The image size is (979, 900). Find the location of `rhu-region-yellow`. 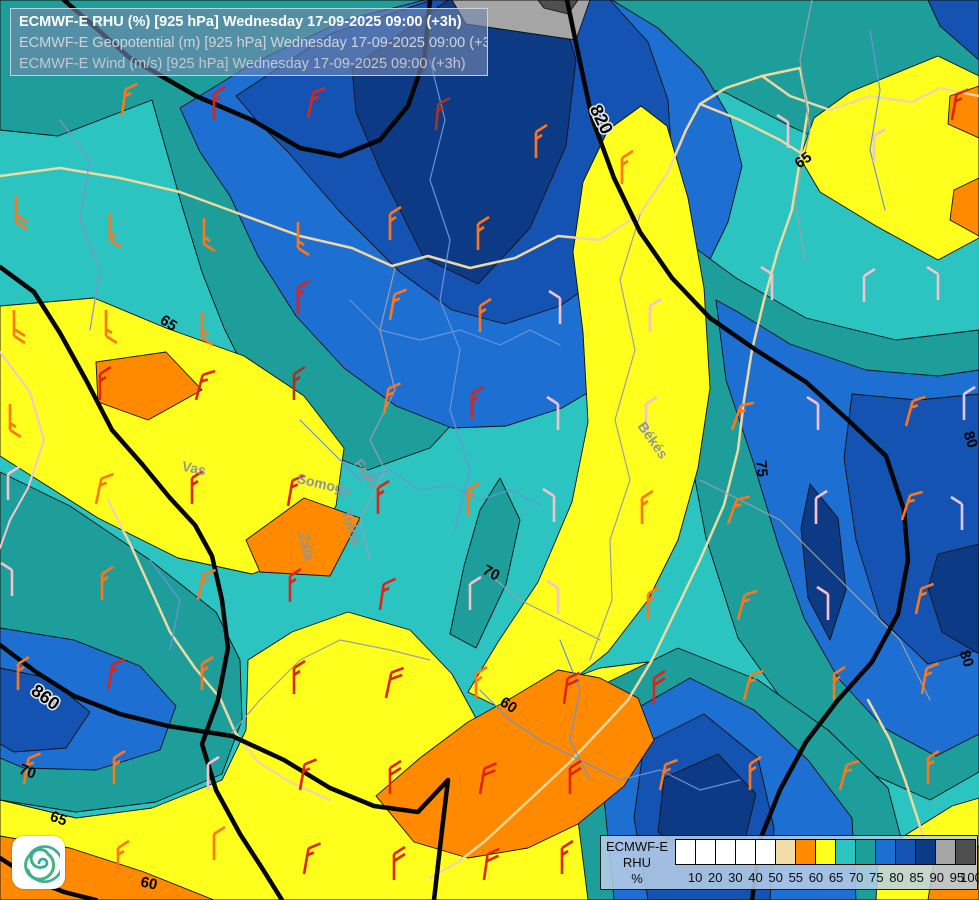

rhu-region-yellow is located at coordinates (889, 158).